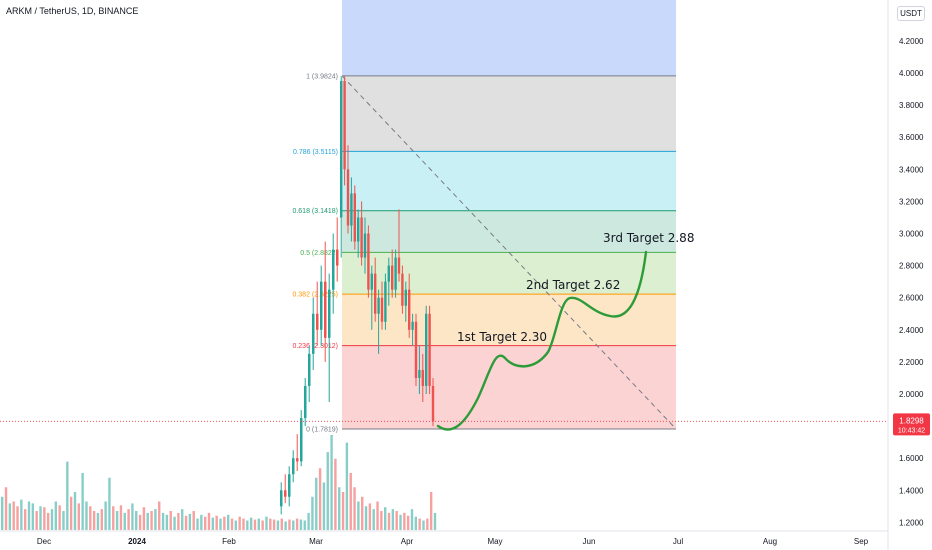  What do you see at coordinates (911, 330) in the screenshot?
I see `price-tick-label: 2.4000` at bounding box center [911, 330].